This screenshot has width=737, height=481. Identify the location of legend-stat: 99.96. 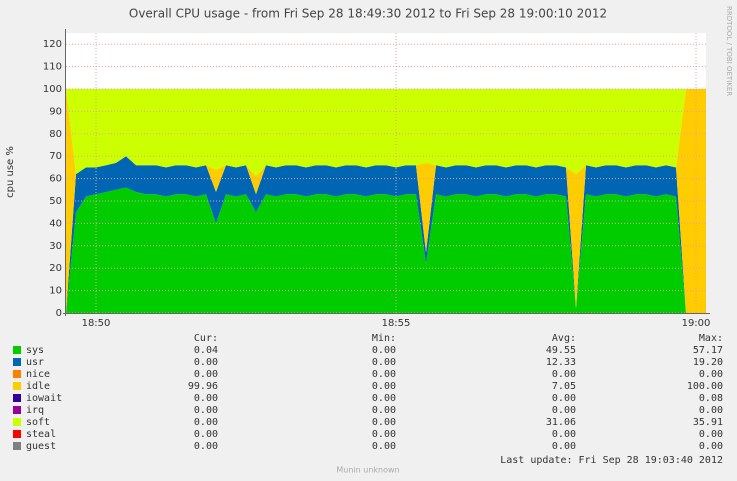
(203, 386).